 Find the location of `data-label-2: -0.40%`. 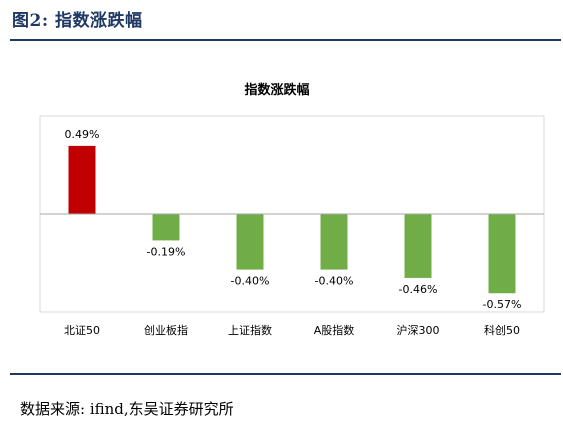

data-label-2: -0.40% is located at coordinates (250, 281).